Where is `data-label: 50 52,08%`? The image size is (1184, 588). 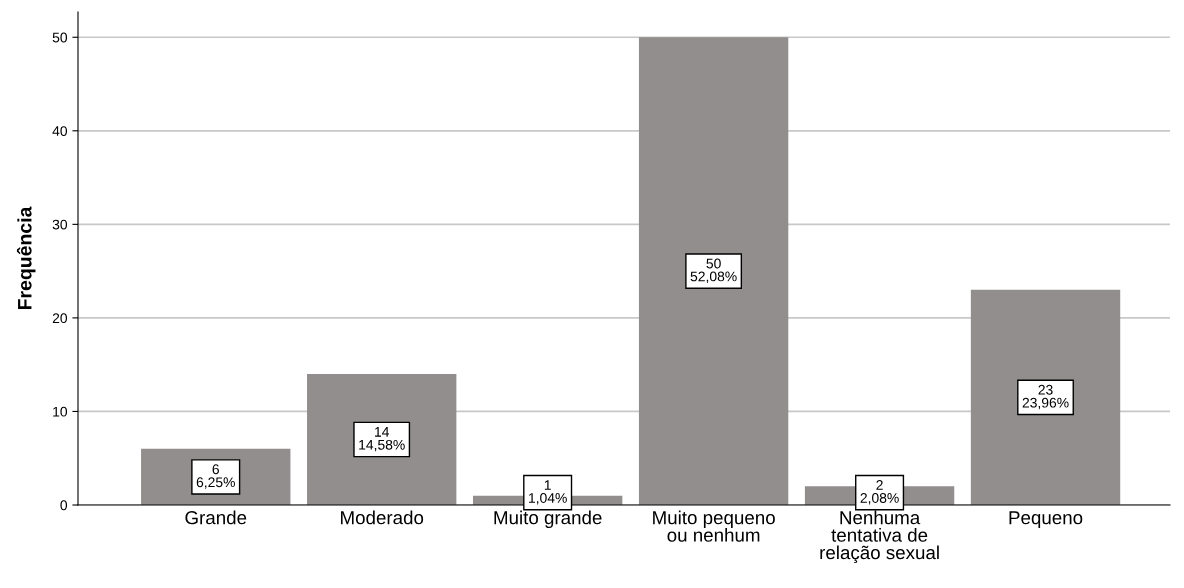
data-label: 50 52,08% is located at coordinates (713, 270).